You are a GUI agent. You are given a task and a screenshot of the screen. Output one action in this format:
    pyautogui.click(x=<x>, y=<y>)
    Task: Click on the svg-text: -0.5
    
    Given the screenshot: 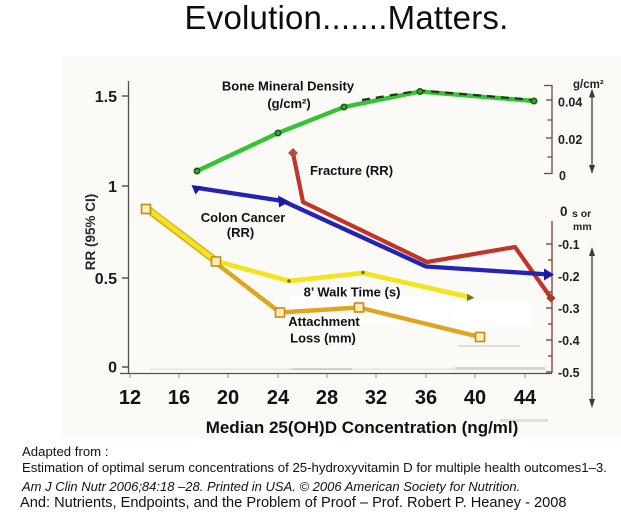 What is the action you would take?
    pyautogui.click(x=569, y=373)
    